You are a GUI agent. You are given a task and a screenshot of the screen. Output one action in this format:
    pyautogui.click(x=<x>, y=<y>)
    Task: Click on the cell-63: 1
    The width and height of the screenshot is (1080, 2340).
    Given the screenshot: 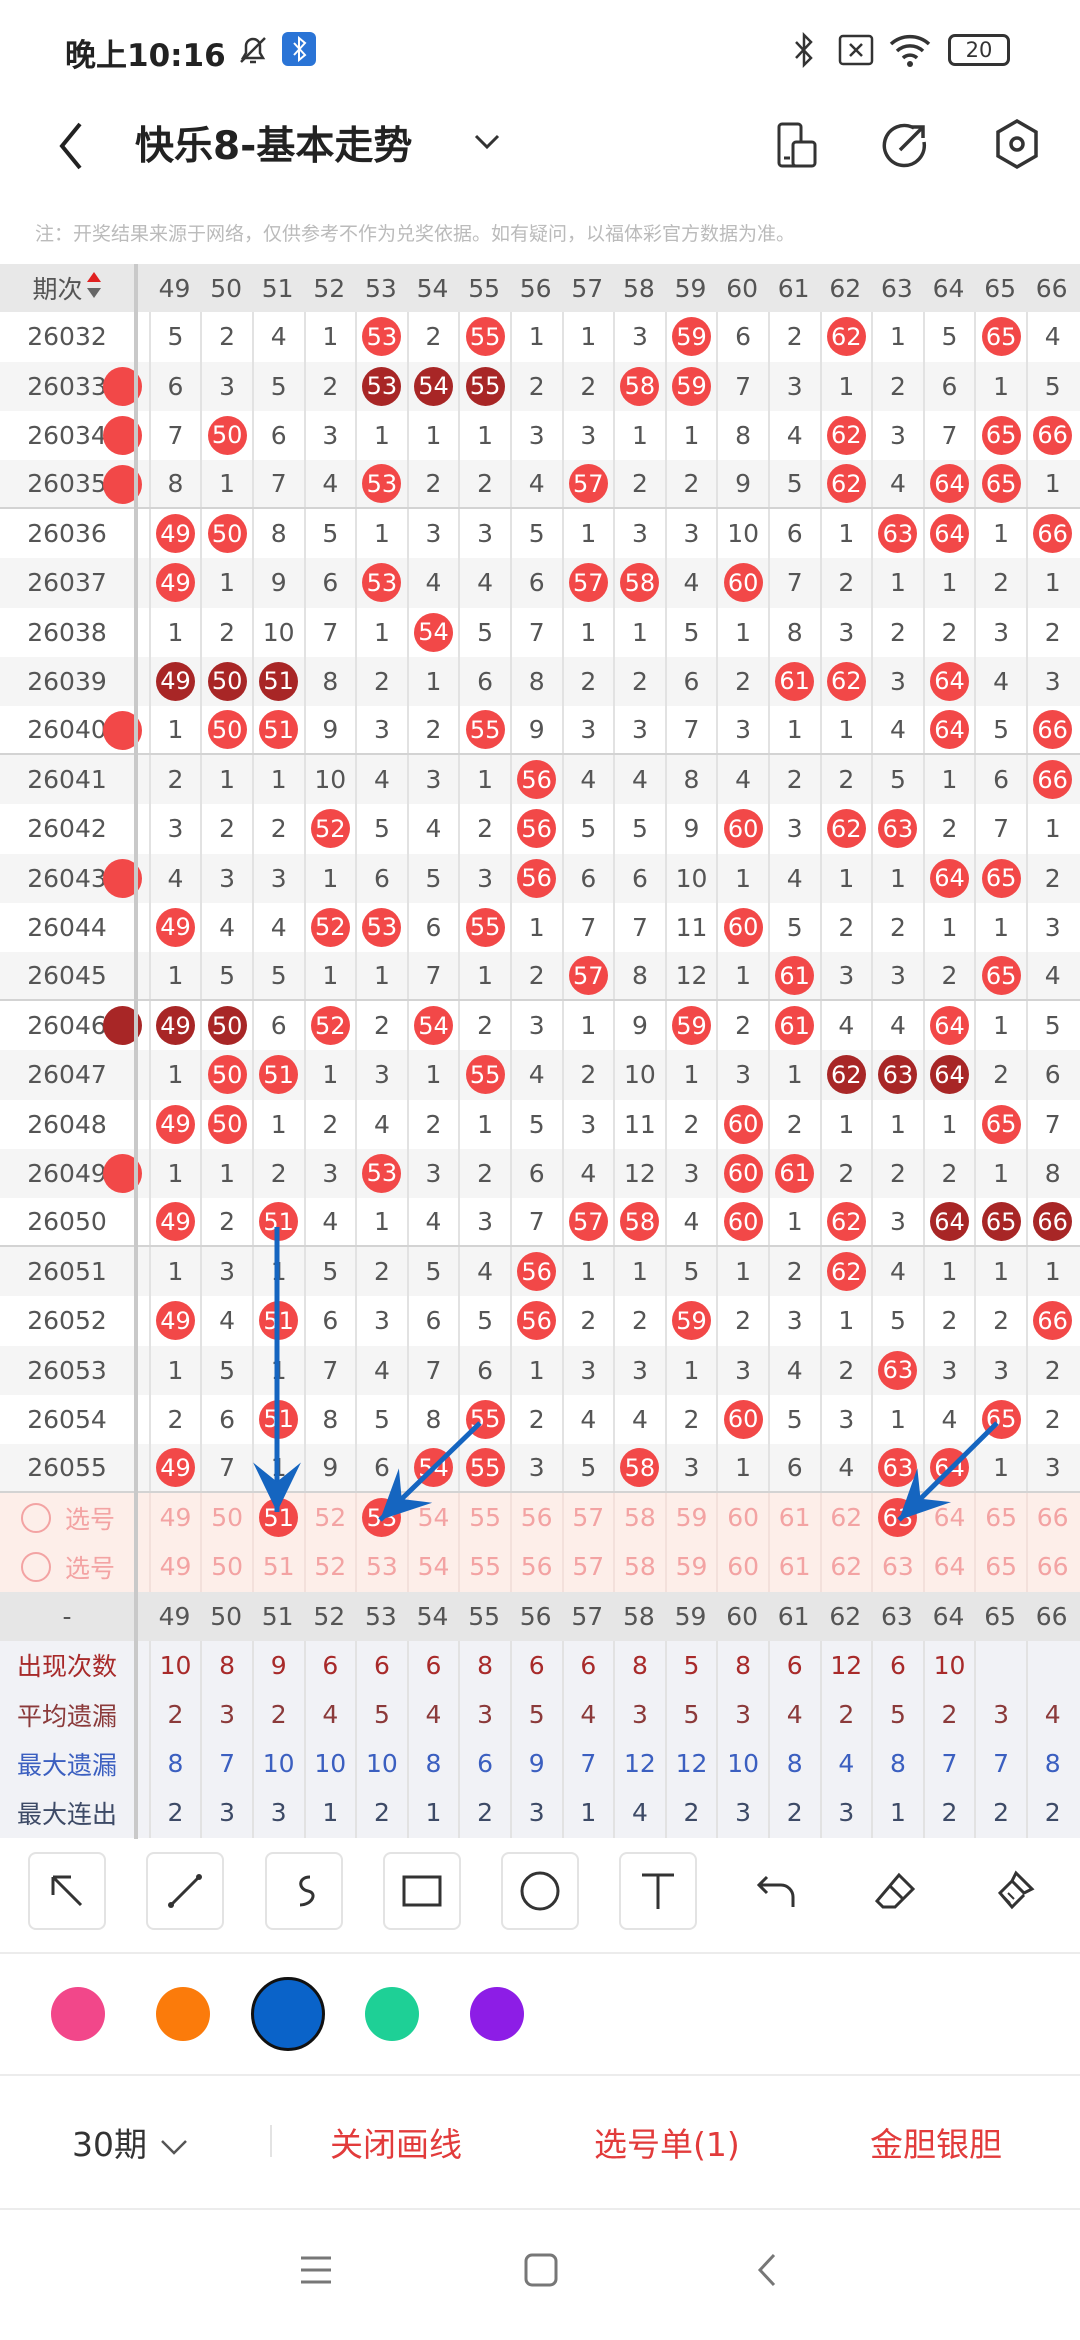 What is the action you would take?
    pyautogui.click(x=897, y=1419)
    